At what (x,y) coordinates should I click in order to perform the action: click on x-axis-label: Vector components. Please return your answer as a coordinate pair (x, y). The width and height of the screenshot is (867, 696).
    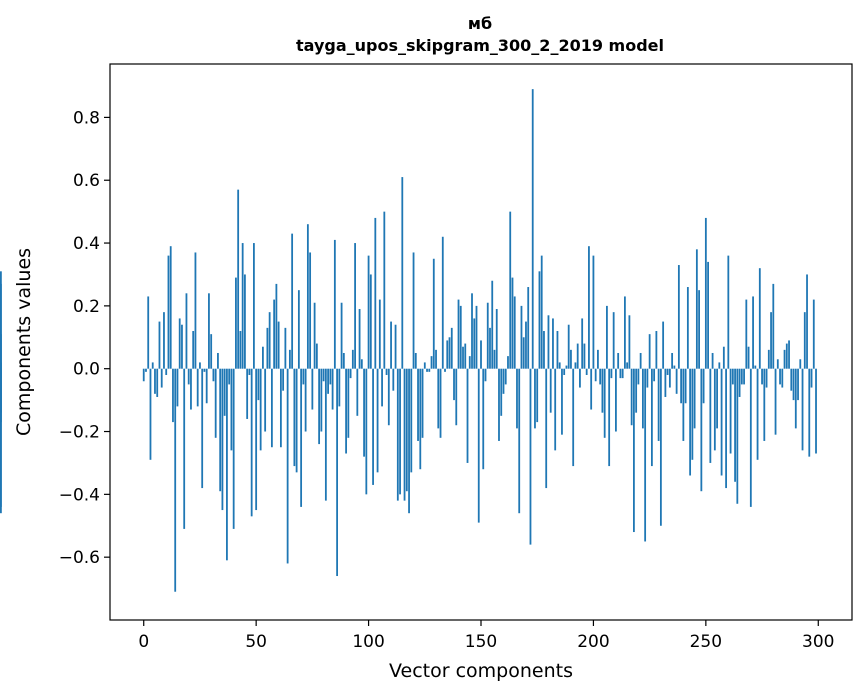
    Looking at the image, I should click on (481, 671).